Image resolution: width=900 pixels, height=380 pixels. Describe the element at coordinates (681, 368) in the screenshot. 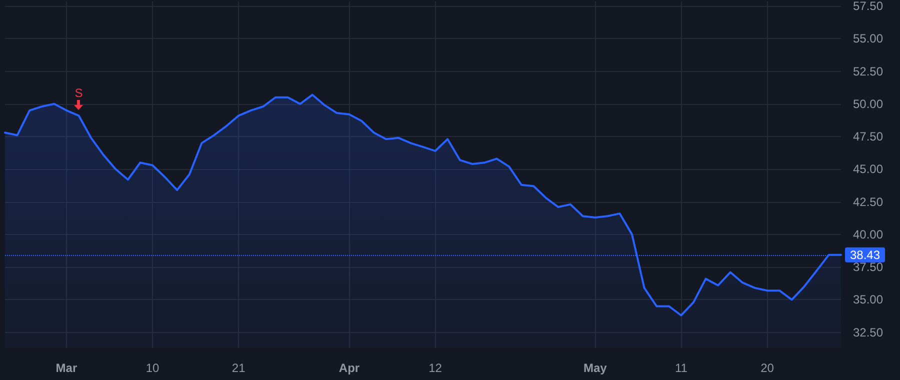

I see `x-tick-label: 11` at that location.